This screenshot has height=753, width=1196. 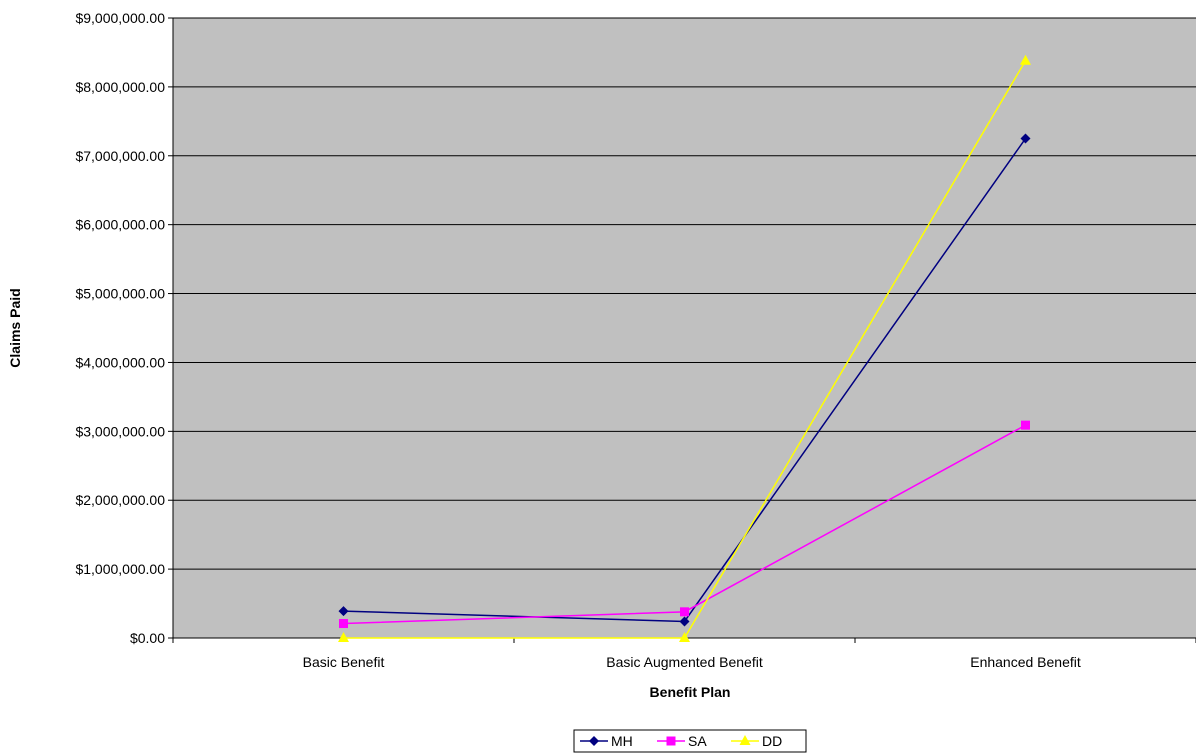 I want to click on y-tick-label: $3,000,000.00, so click(x=120, y=431).